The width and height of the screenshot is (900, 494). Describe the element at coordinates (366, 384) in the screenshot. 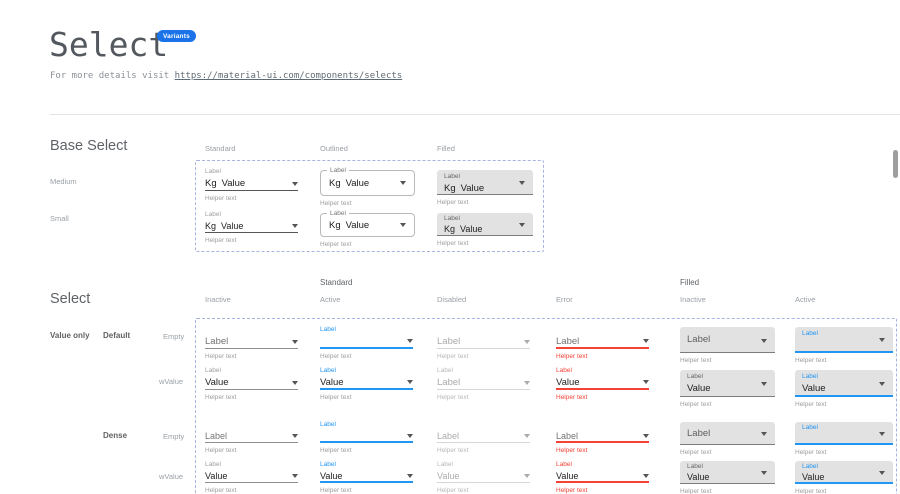

I see `select-standard-active-wvalue: Label Value Helper text` at that location.